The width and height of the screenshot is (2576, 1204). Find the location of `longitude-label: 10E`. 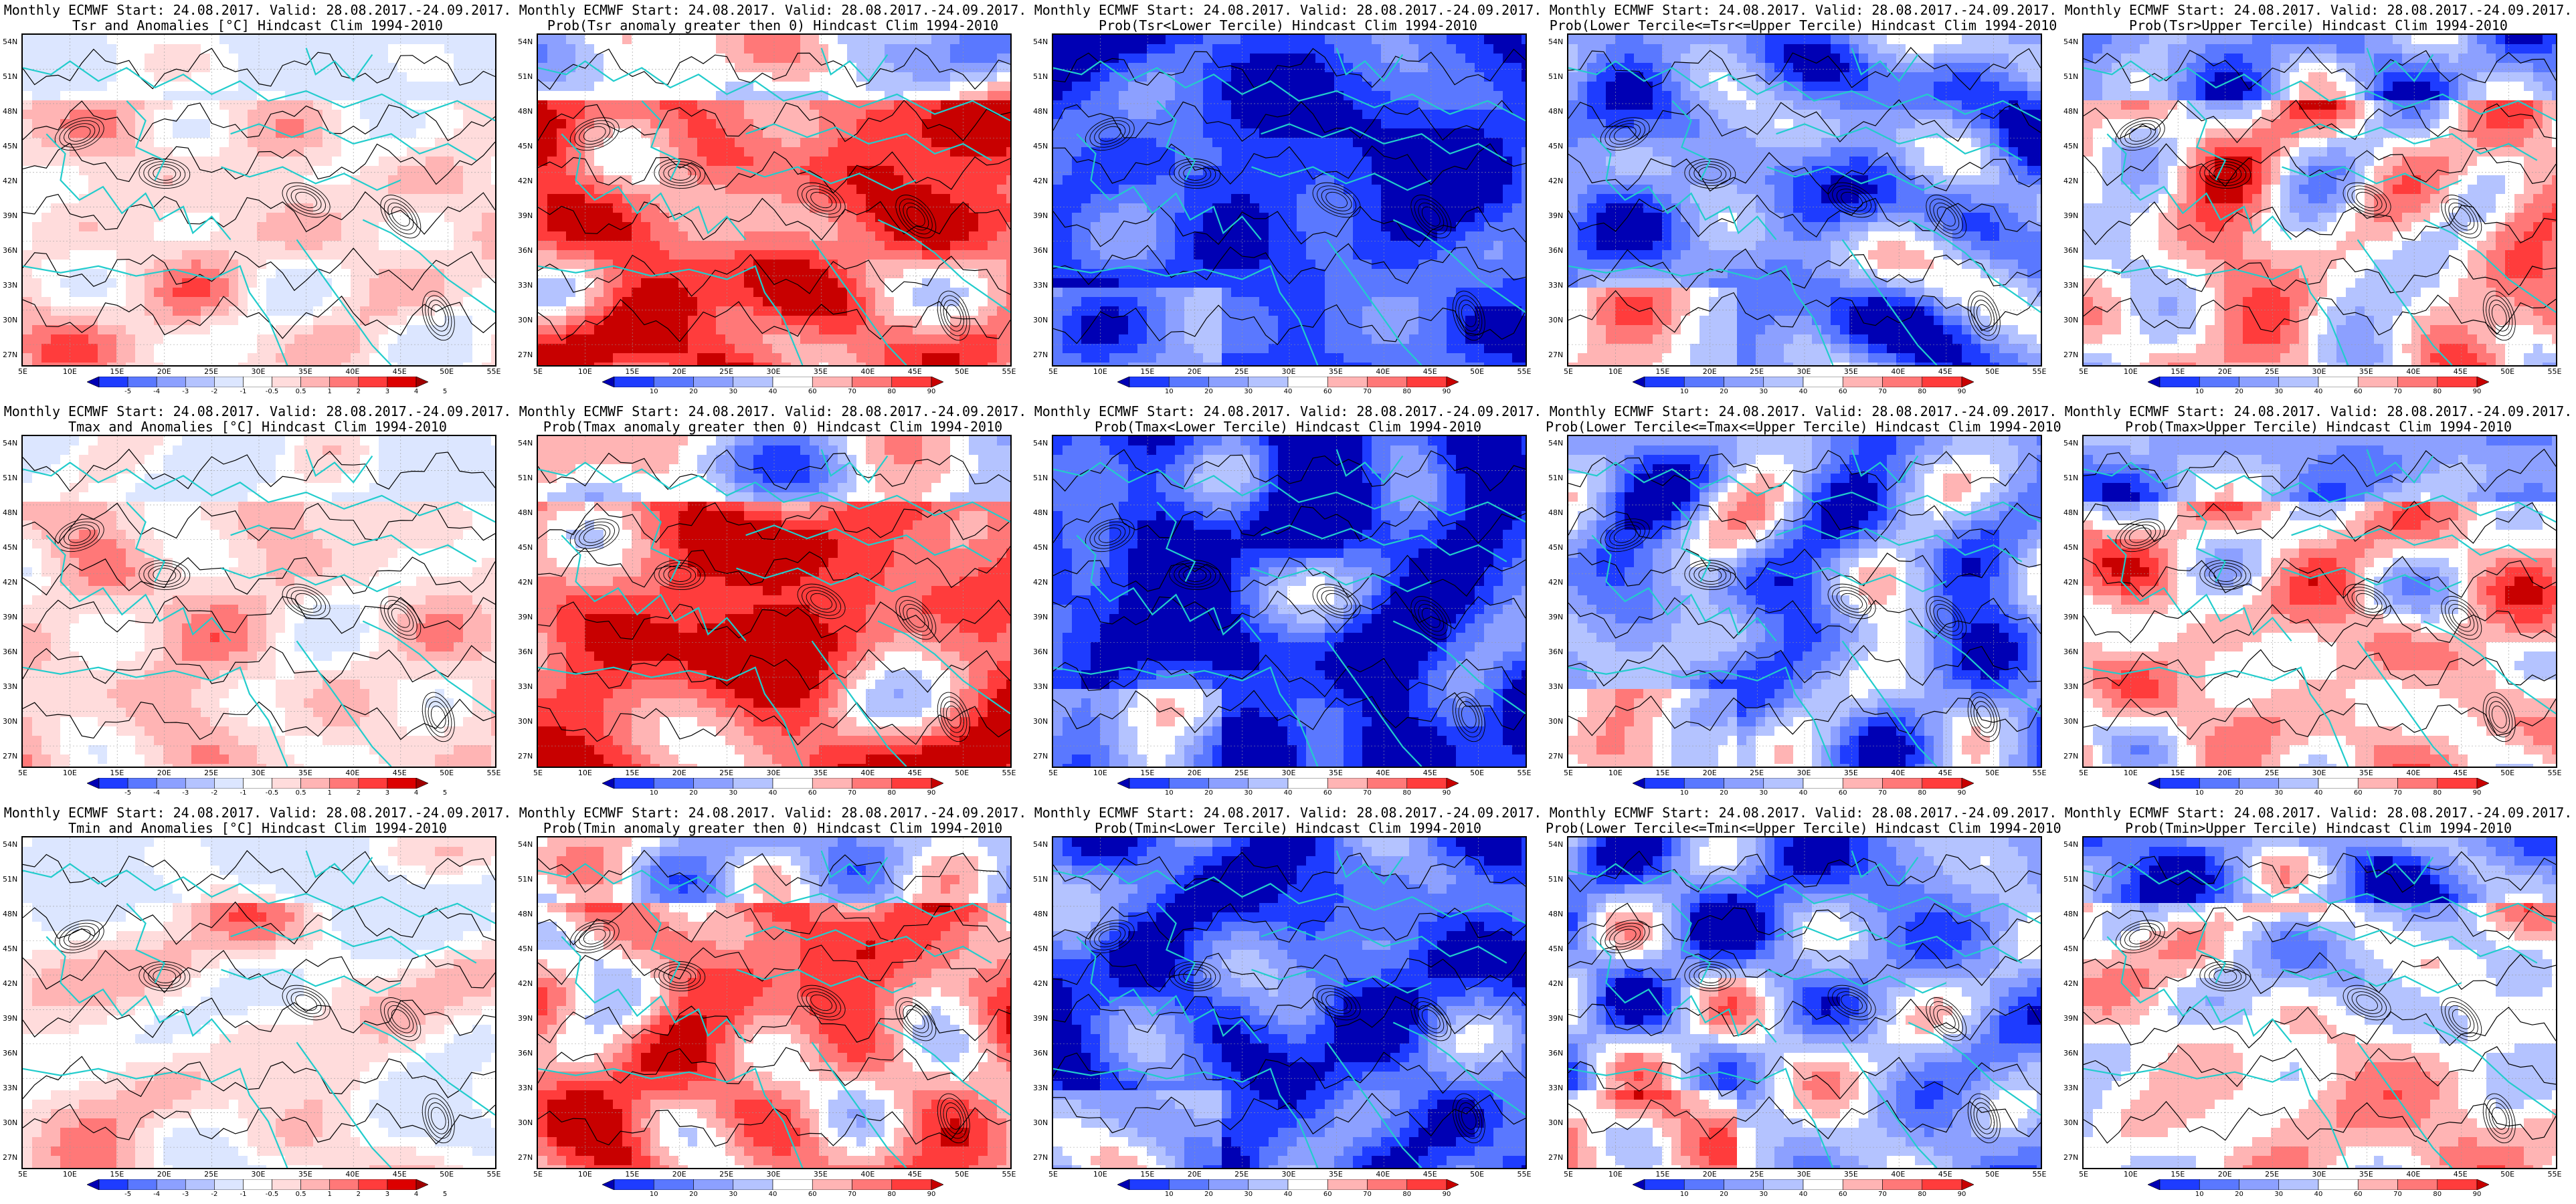

longitude-label: 10E is located at coordinates (70, 371).